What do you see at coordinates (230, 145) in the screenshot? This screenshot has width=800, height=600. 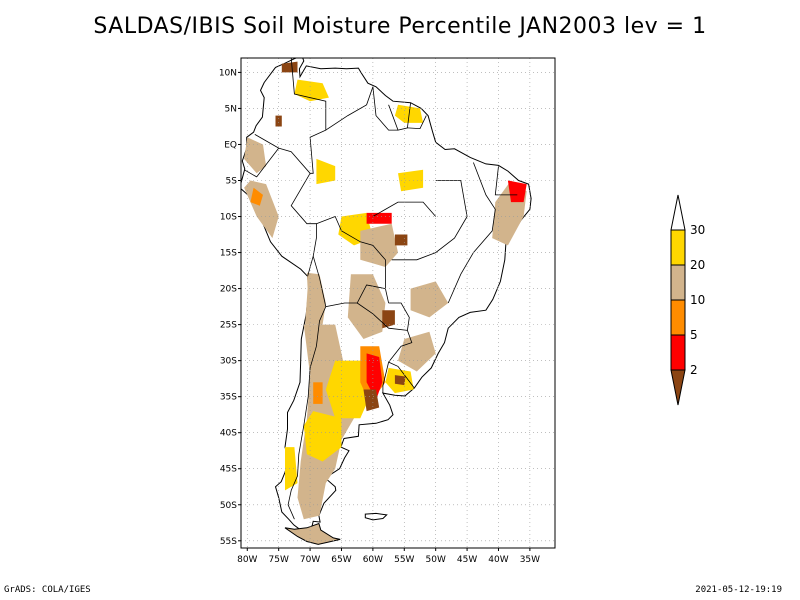 I see `tick-label-lat: EQ` at bounding box center [230, 145].